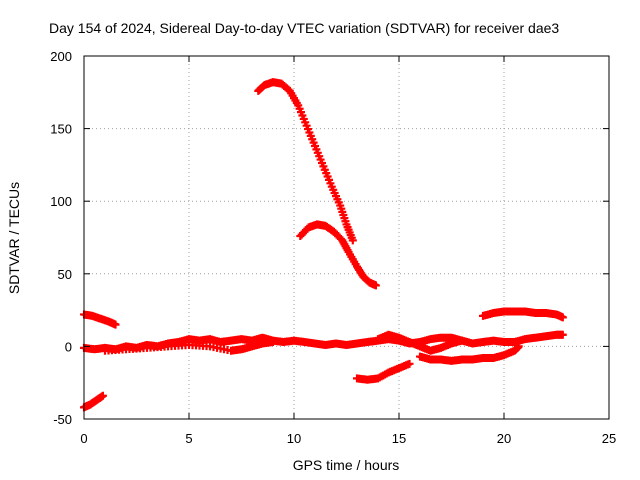  What do you see at coordinates (65, 274) in the screenshot?
I see `y-tick-label: 50` at bounding box center [65, 274].